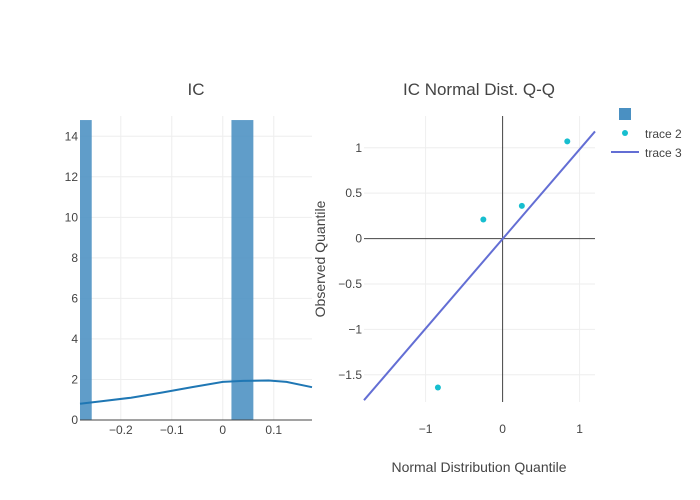  Describe the element at coordinates (121, 430) in the screenshot. I see `histogram-x-tick-label: −0.2` at that location.